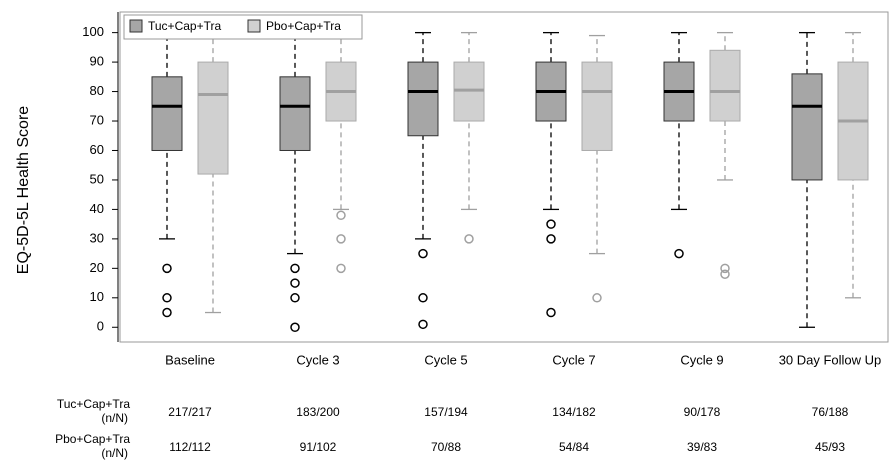 This screenshot has height=461, width=891. What do you see at coordinates (93, 31) in the screenshot?
I see `y-tick-label: 100` at bounding box center [93, 31].